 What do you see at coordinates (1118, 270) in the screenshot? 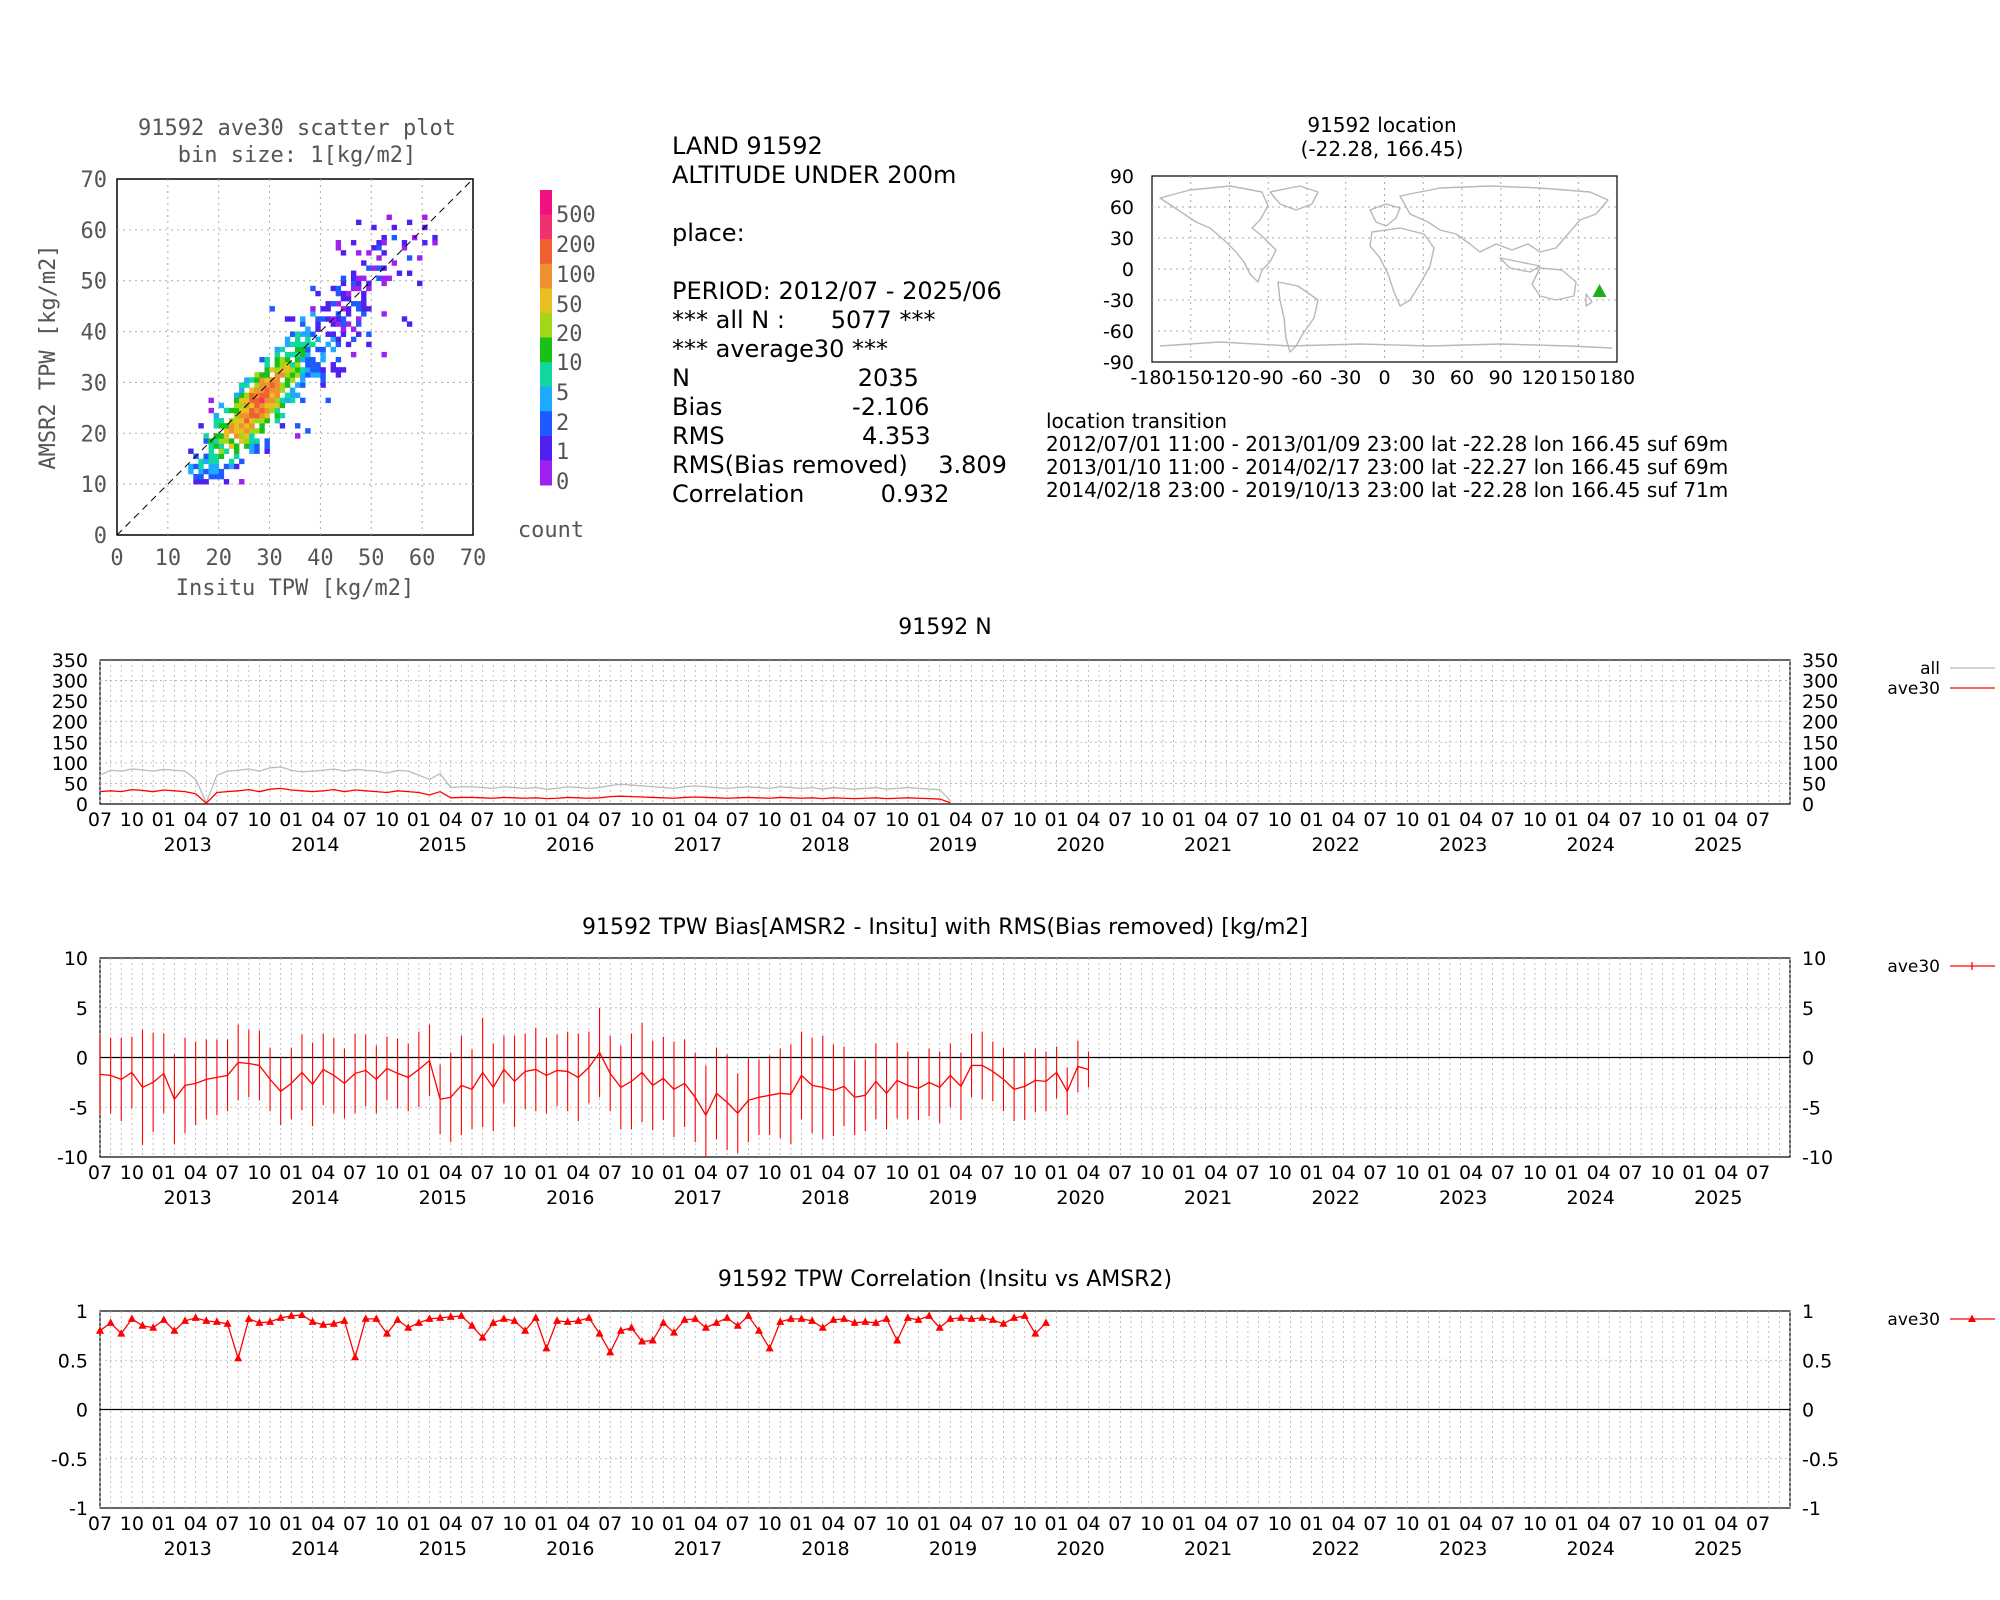
I see `map-y-tick-labels: 90 60 30 0 -30 -60 -90` at bounding box center [1118, 270].